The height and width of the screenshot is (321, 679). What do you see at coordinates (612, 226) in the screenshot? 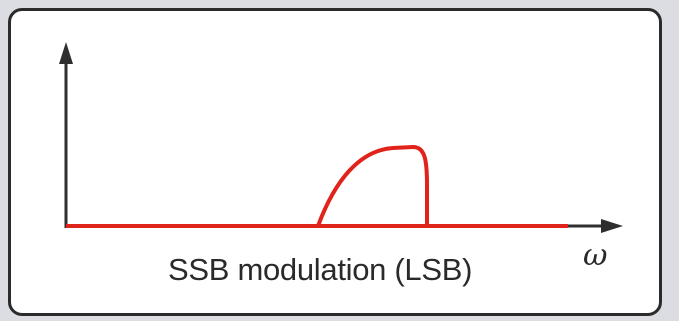
I see `x-axis-arrowhead` at bounding box center [612, 226].